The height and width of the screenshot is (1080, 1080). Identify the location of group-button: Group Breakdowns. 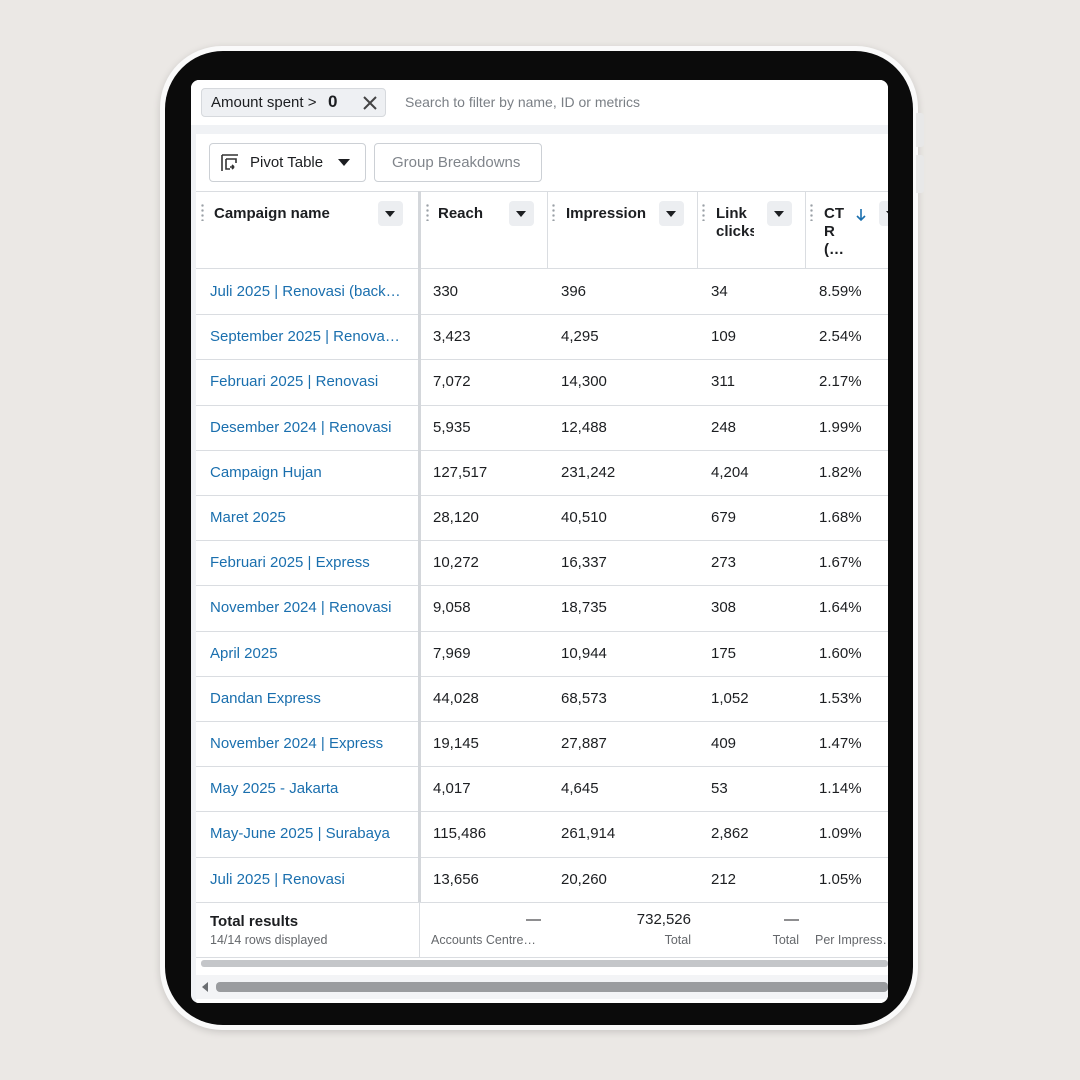
(458, 162).